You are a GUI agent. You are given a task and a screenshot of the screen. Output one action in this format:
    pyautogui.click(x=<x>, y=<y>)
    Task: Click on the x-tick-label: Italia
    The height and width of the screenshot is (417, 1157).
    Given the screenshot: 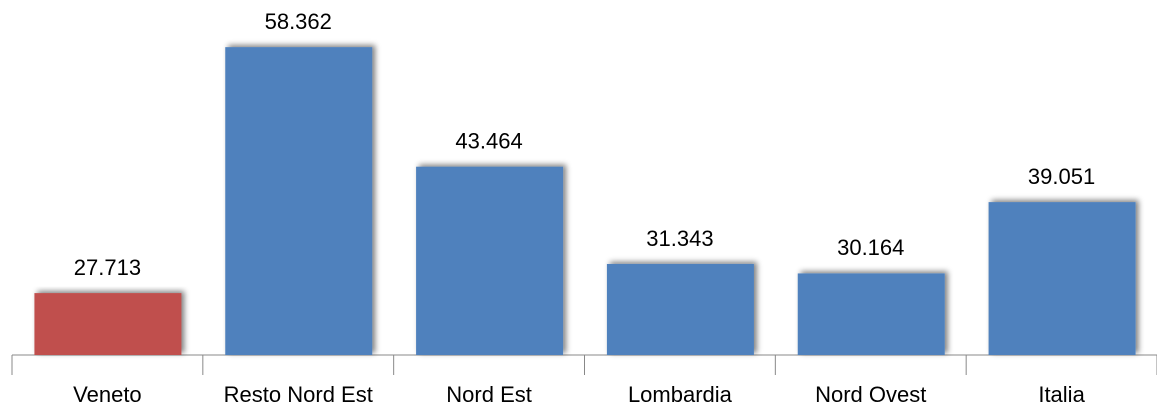 What is the action you would take?
    pyautogui.click(x=1061, y=394)
    